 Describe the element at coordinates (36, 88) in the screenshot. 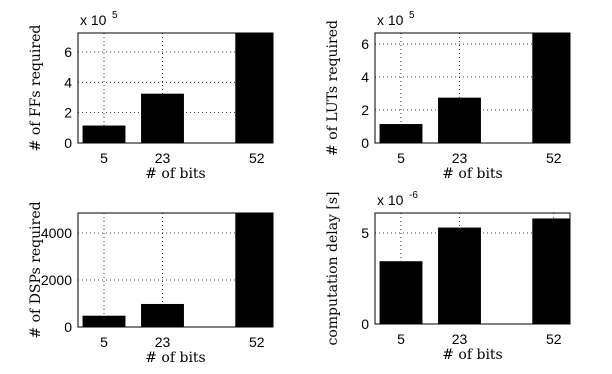

I see `y-axis-label: # of FFs required` at that location.